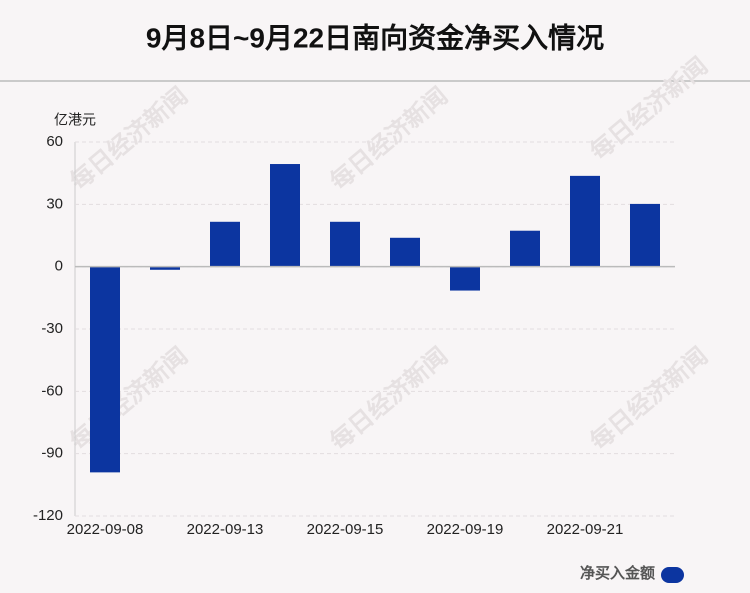  Describe the element at coordinates (672, 575) in the screenshot. I see `legend-swatch` at that location.